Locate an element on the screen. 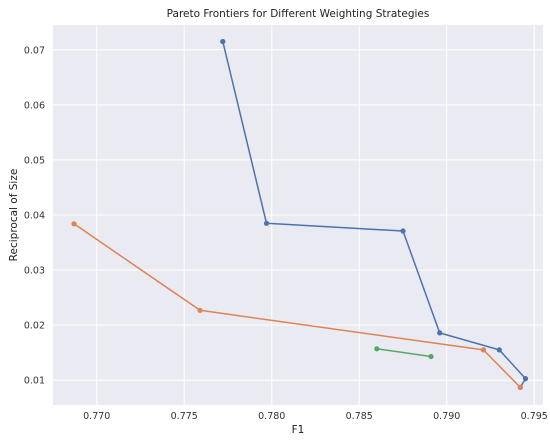 The image size is (550, 441). y-tick-label: 0.04 is located at coordinates (34, 216).